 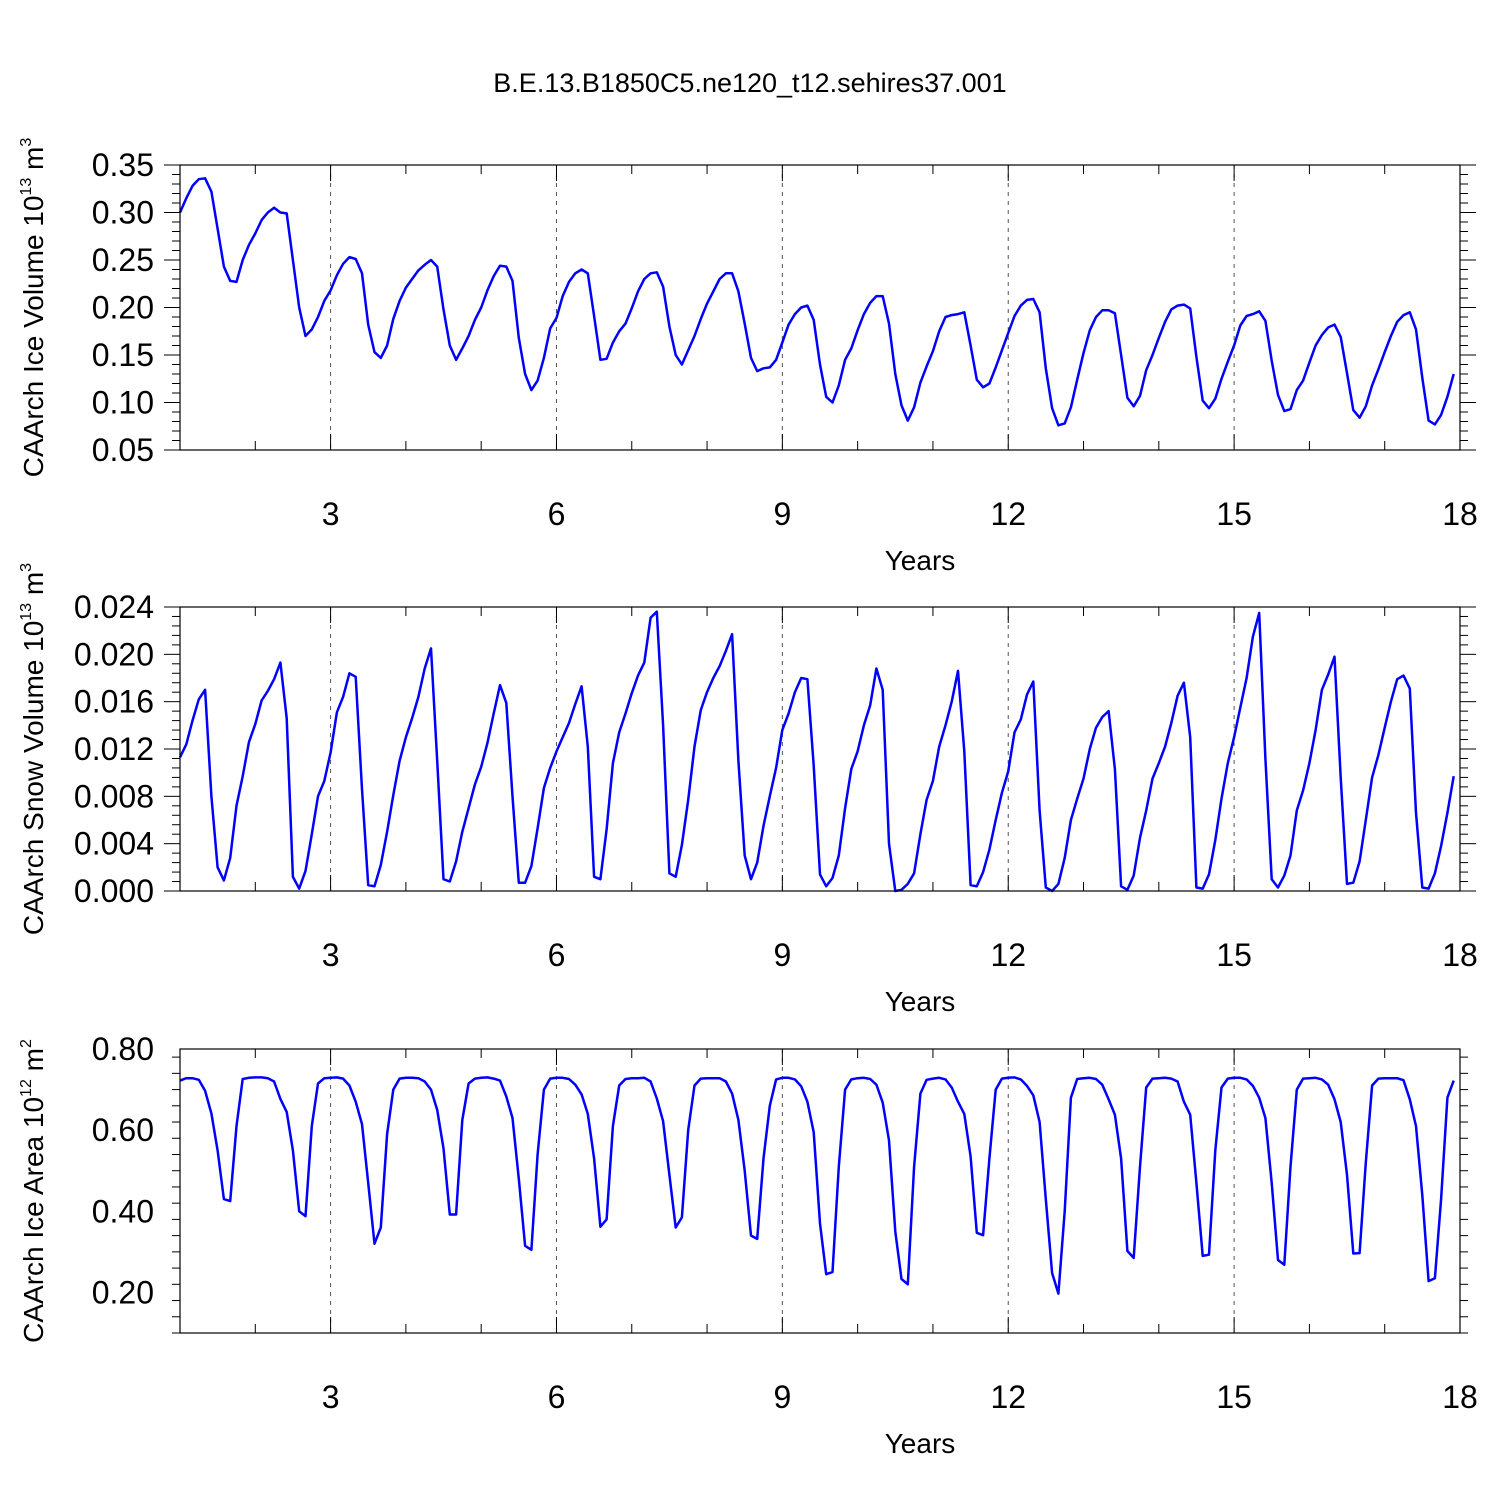 What do you see at coordinates (33, 337) in the screenshot?
I see `y-axis-label-text: CAArch Ice Volume 10` at bounding box center [33, 337].